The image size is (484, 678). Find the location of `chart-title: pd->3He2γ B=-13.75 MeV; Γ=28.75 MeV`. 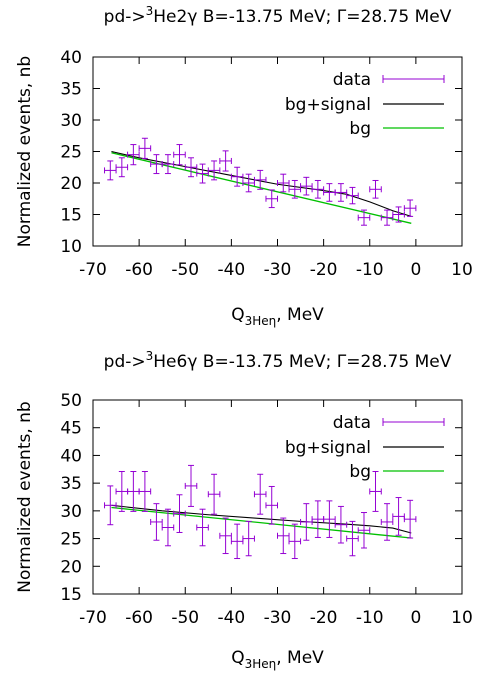

chart-title: pd->3He2γ B=-13.75 MeV; Γ=28.75 MeV is located at coordinates (278, 15).